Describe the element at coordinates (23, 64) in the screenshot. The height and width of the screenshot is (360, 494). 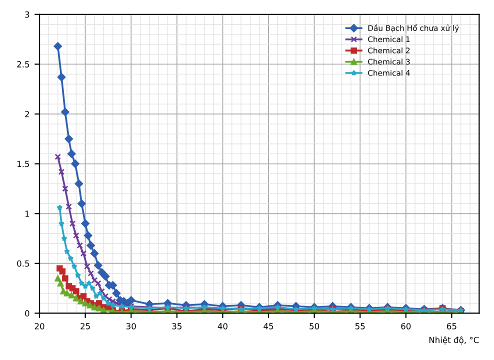
I see `y-tick-label: 2.5` at that location.